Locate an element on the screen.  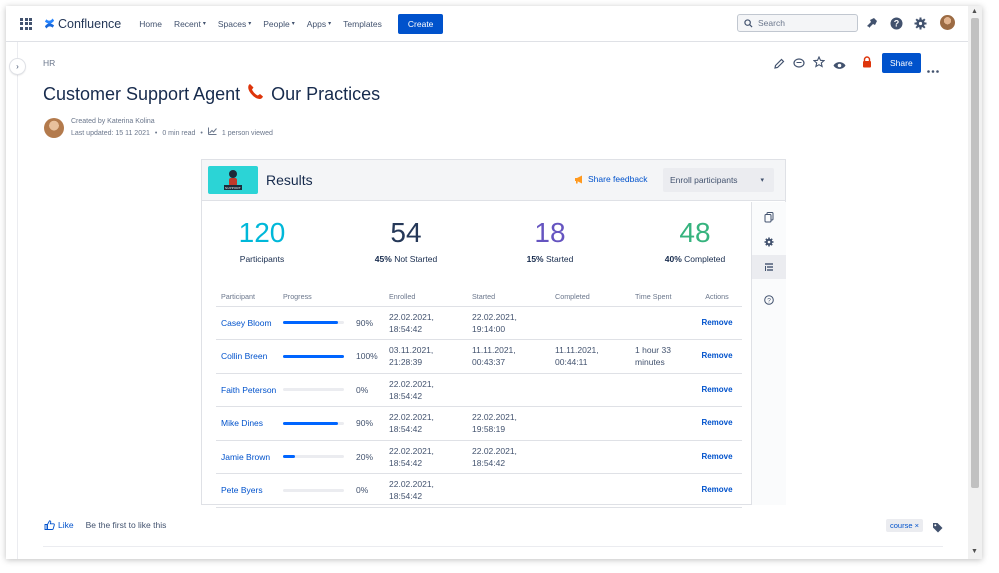
label-tag-icon is located at coordinates (937, 529).